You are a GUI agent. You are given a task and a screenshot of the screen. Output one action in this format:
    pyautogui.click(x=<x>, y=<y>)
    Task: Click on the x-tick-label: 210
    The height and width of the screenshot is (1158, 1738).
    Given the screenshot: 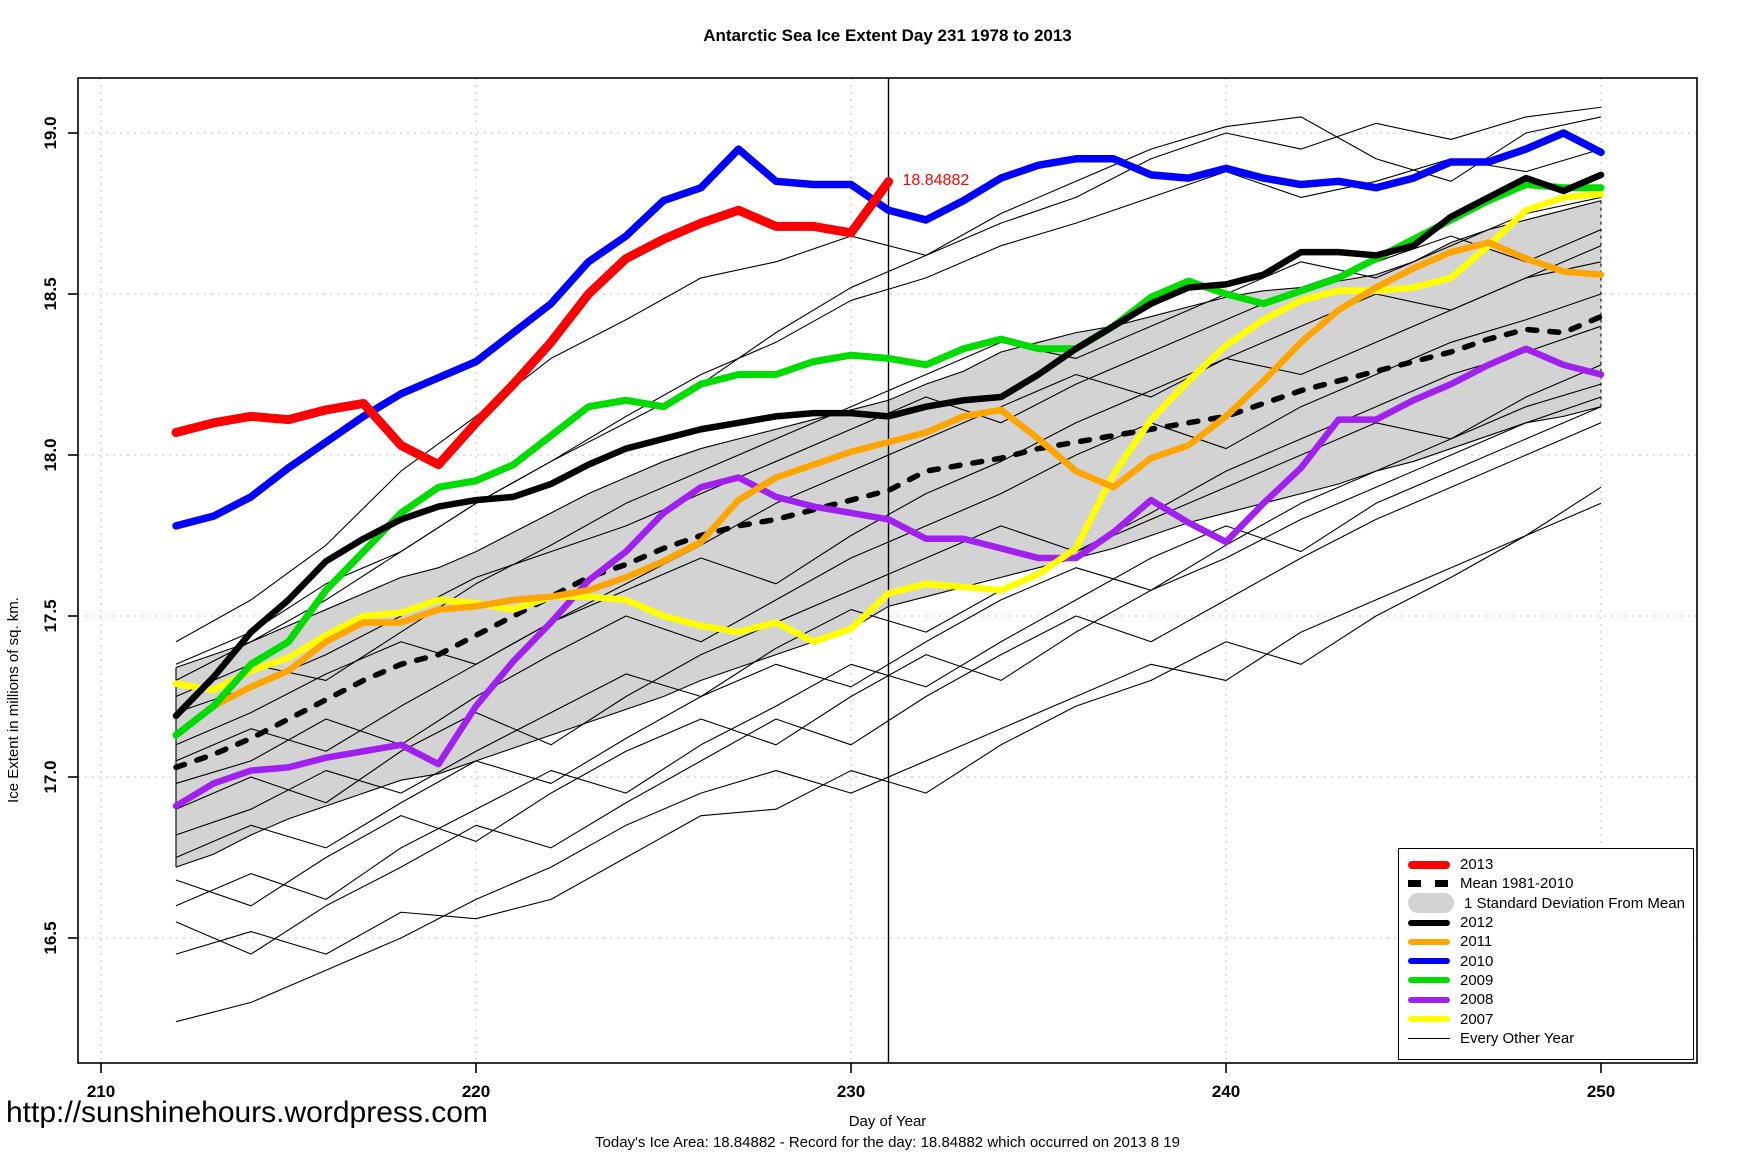 What is the action you would take?
    pyautogui.click(x=101, y=1091)
    